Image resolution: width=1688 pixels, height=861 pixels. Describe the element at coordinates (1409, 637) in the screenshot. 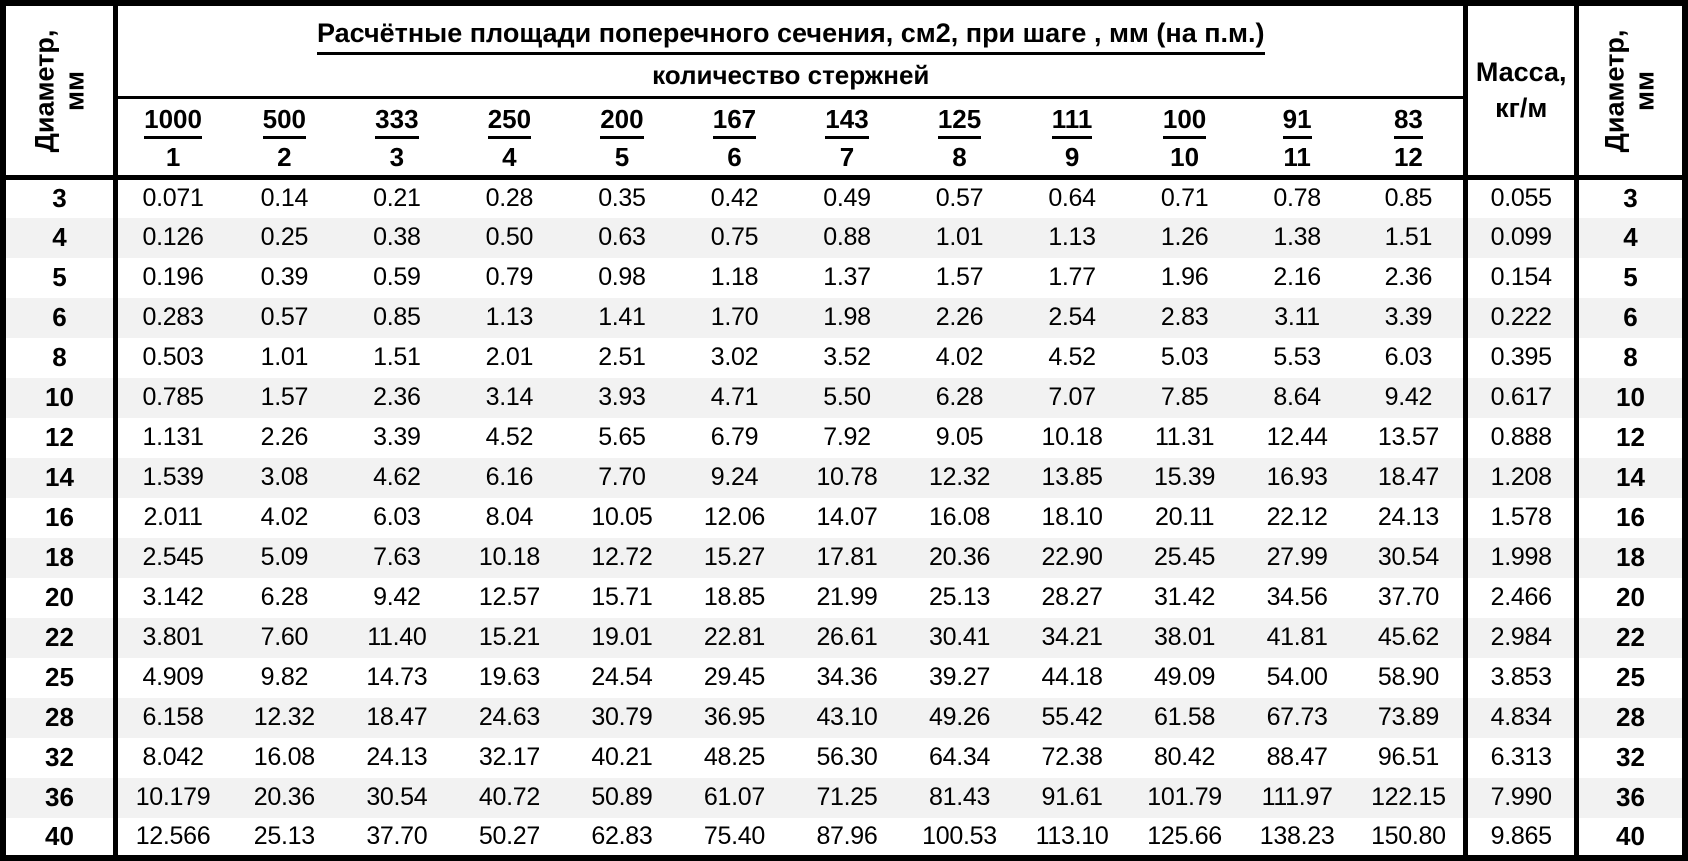

I see `area-cell: 45.62` at that location.